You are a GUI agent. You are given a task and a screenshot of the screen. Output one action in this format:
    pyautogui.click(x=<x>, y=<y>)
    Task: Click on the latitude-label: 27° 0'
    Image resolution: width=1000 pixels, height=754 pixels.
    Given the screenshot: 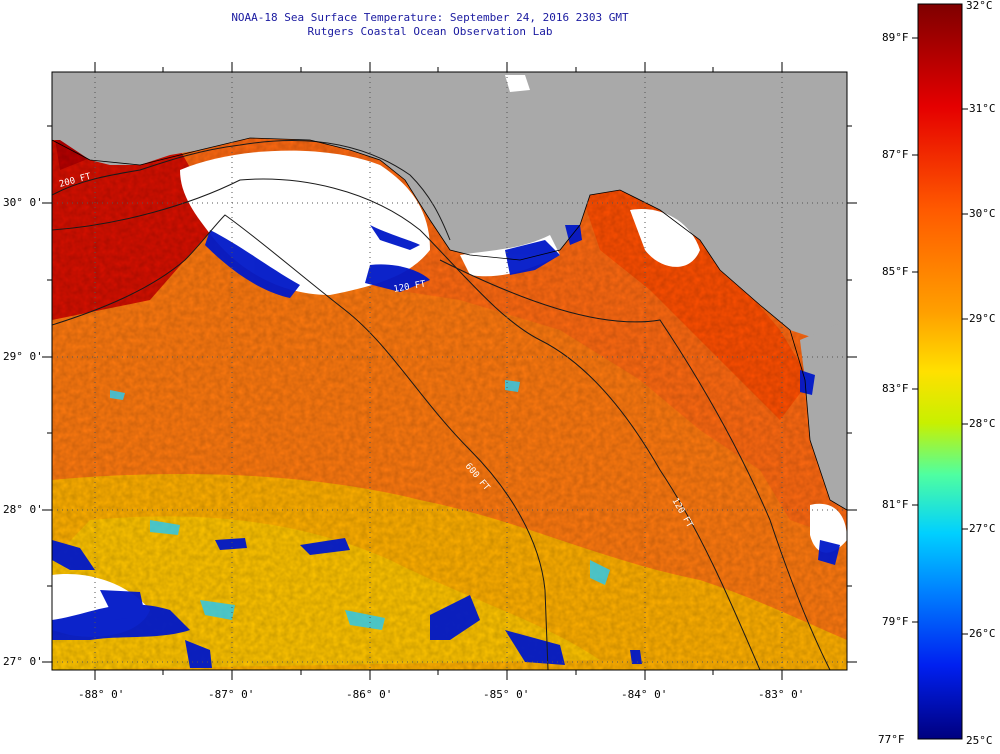 What is the action you would take?
    pyautogui.click(x=23, y=661)
    